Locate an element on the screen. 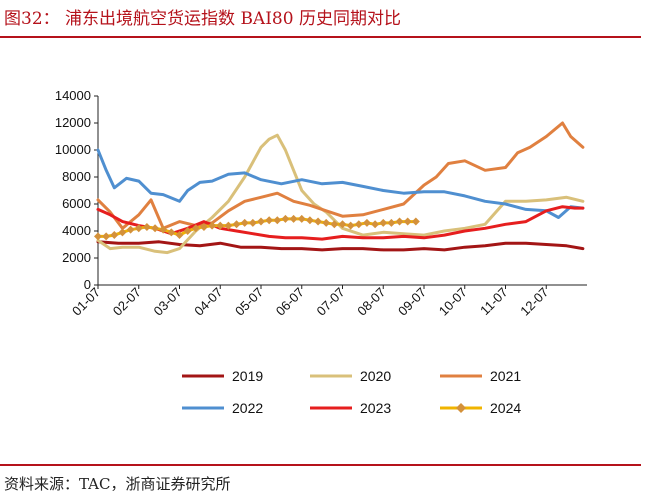 The width and height of the screenshot is (651, 503). y-tick-label: 14000 is located at coordinates (73, 95).